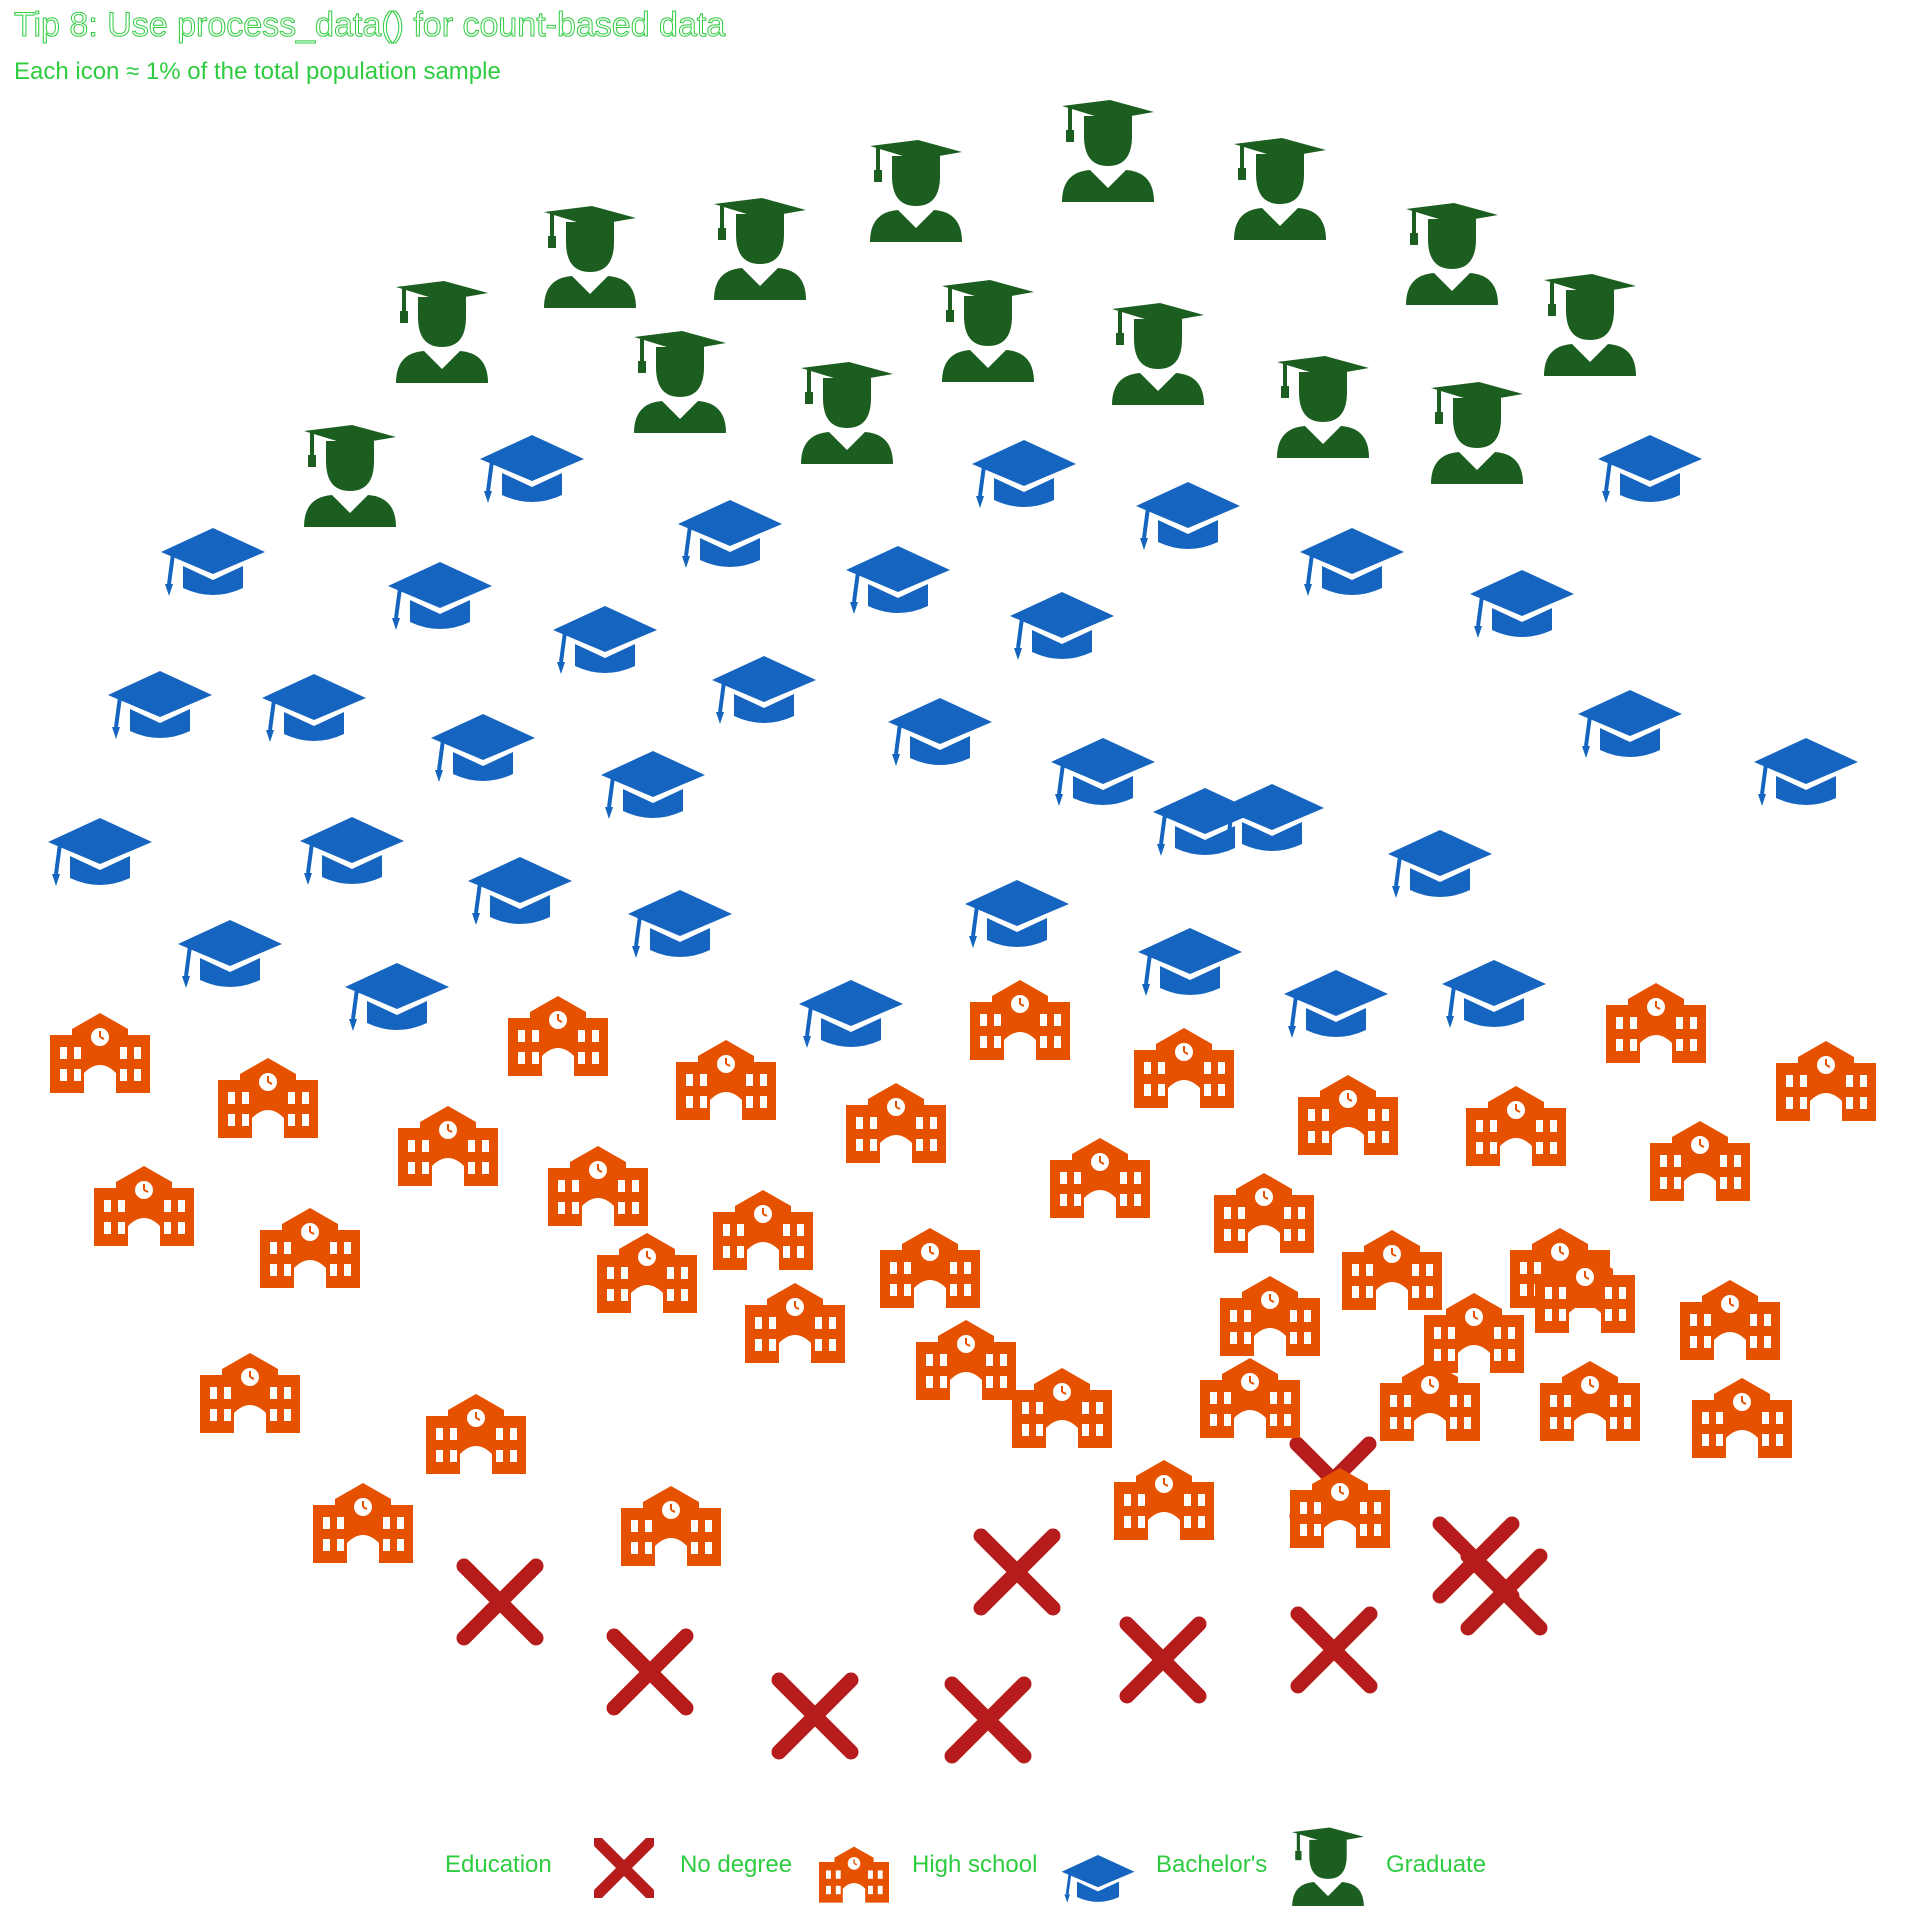 Image resolution: width=1920 pixels, height=1920 pixels. Describe the element at coordinates (736, 1864) in the screenshot. I see `legend-label-no-degree: No degree` at that location.